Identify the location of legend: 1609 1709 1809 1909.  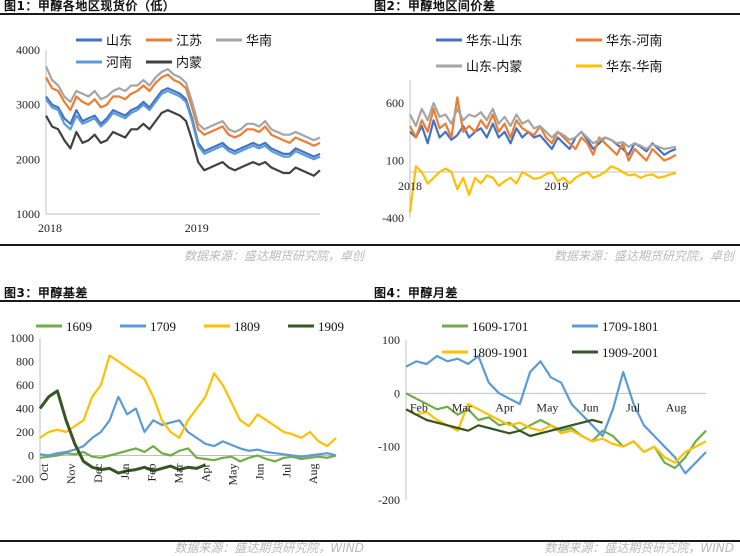
(190, 326).